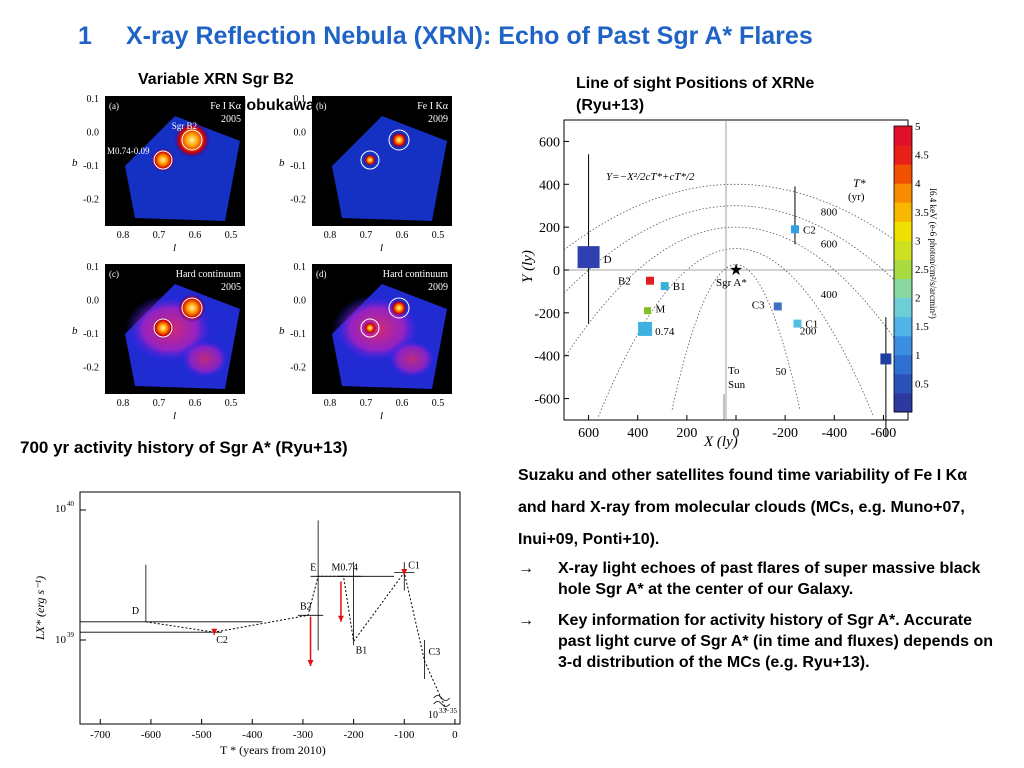 The height and width of the screenshot is (768, 1024). What do you see at coordinates (526, 620) in the screenshot?
I see `arrow-right-icon: →` at bounding box center [526, 620].